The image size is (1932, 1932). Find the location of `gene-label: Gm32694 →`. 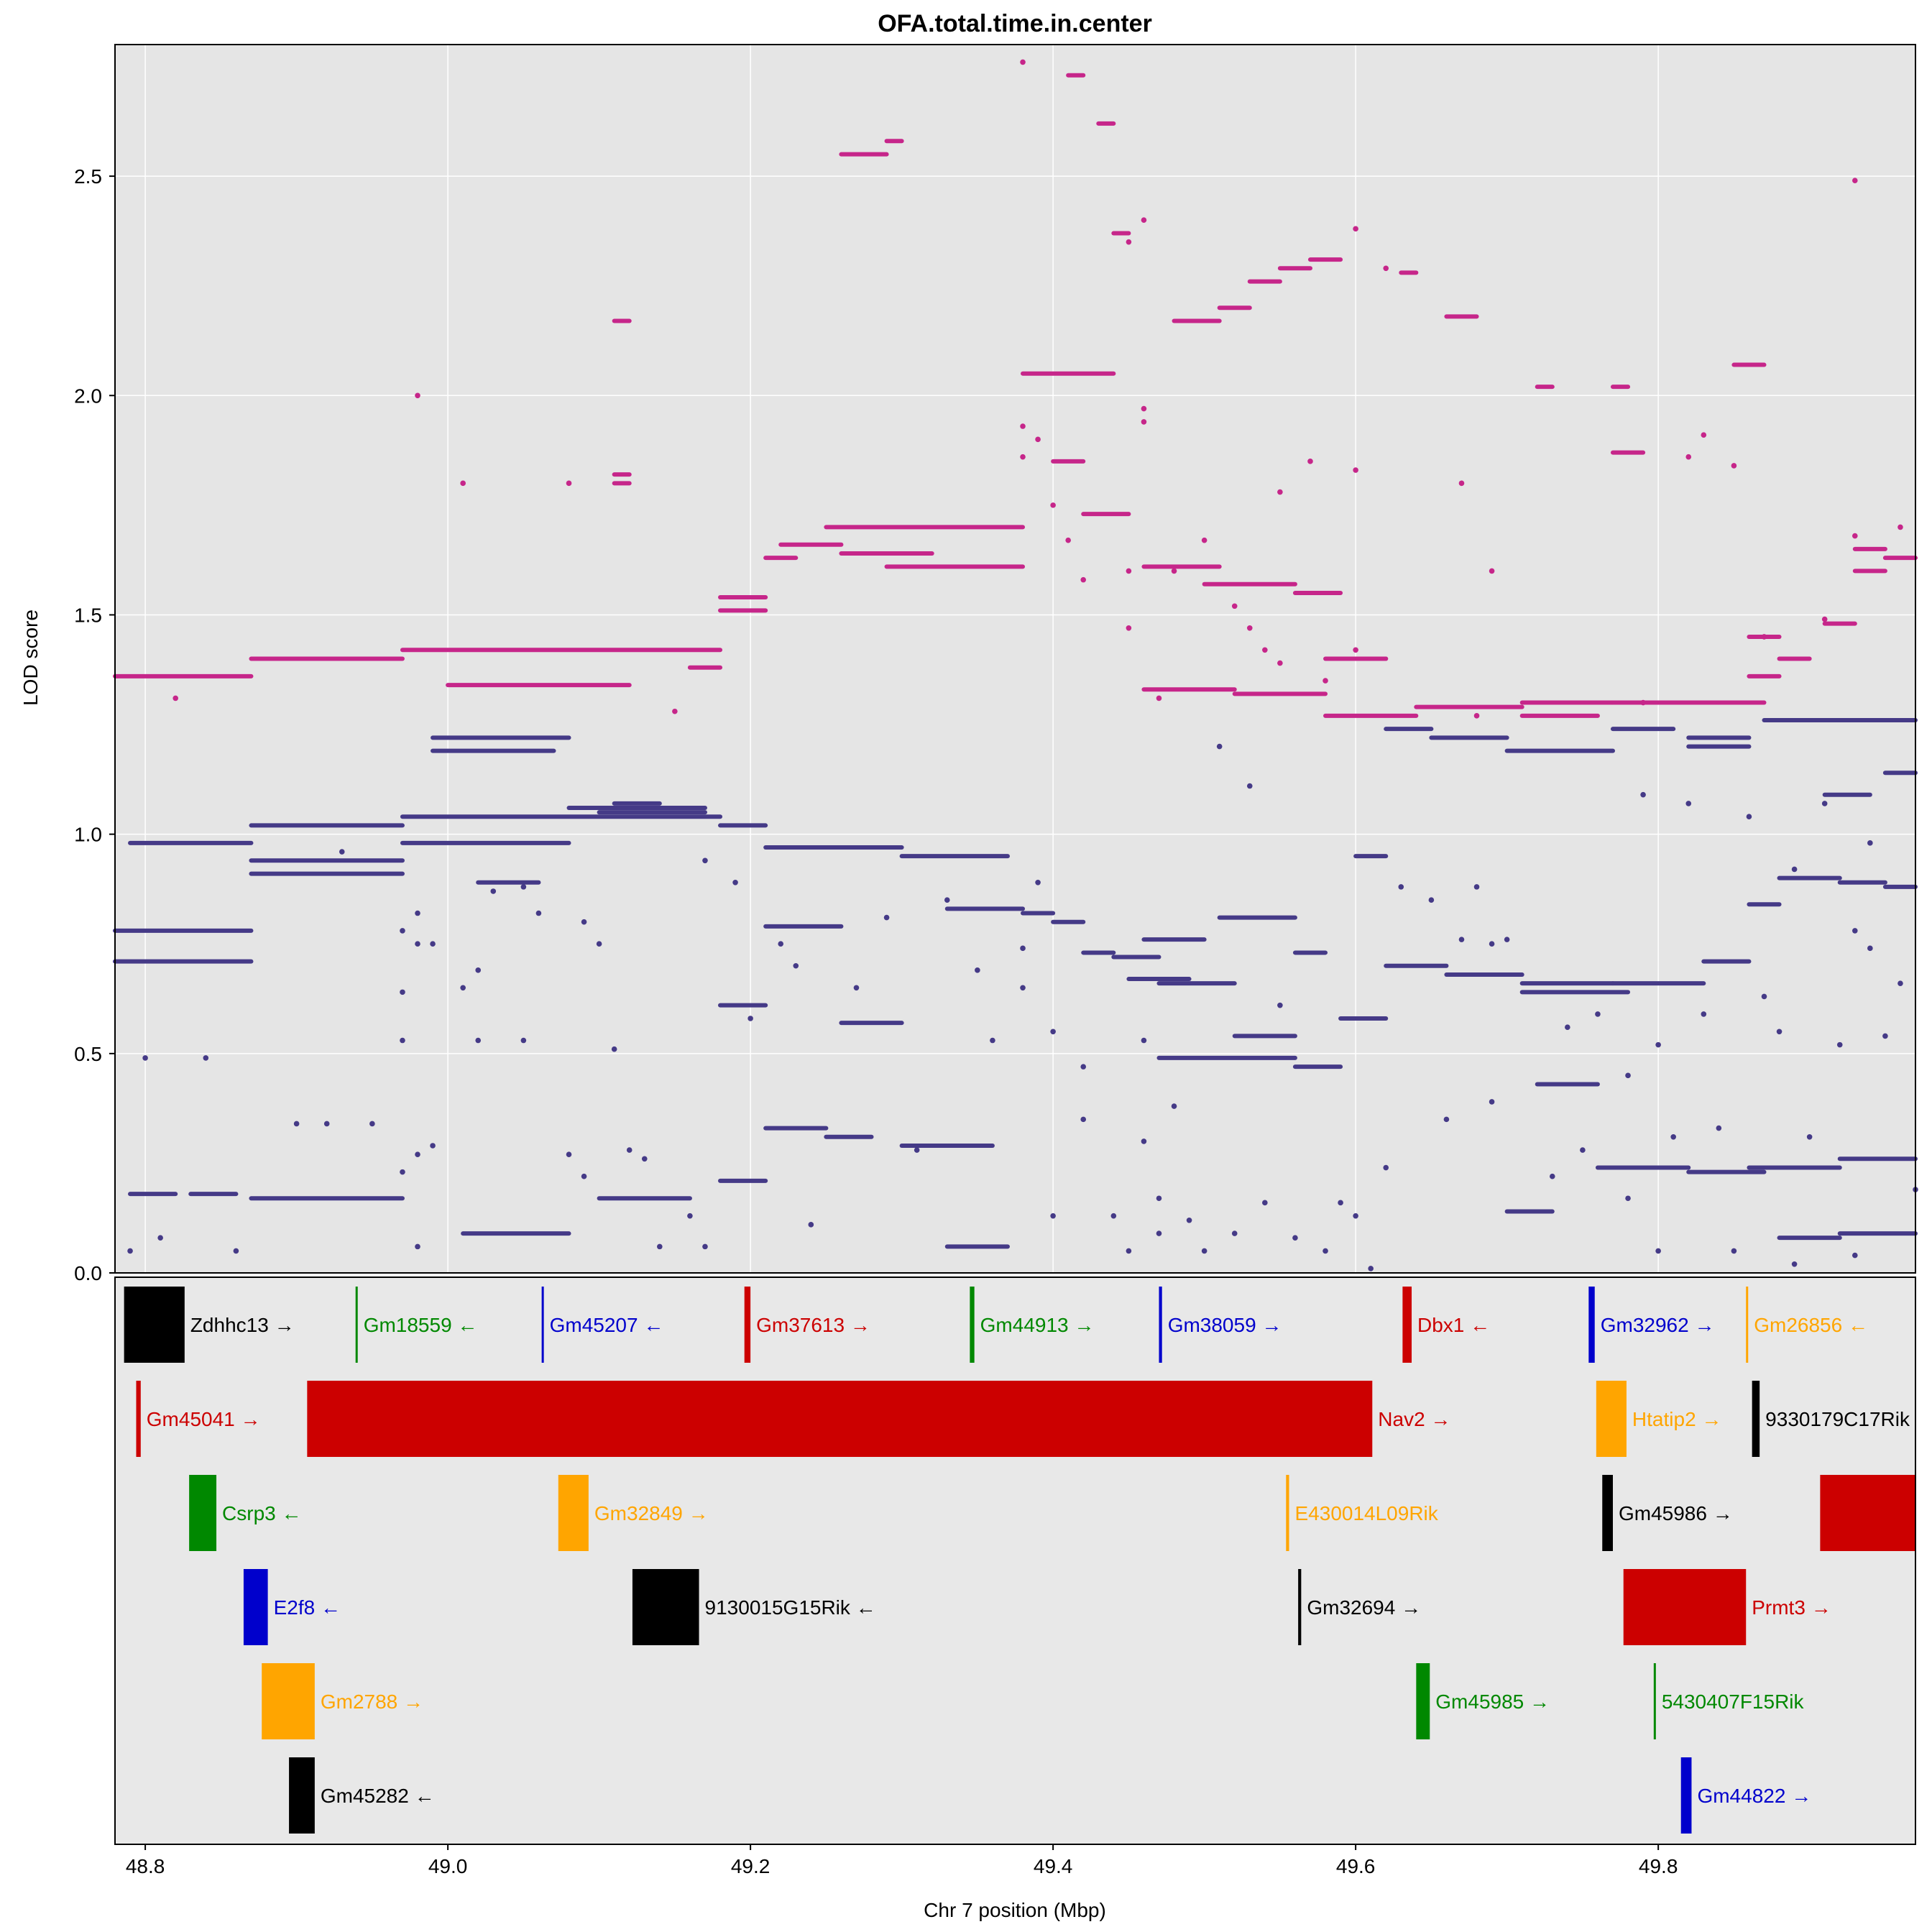

gene-label: Gm32694 → is located at coordinates (1364, 1607).